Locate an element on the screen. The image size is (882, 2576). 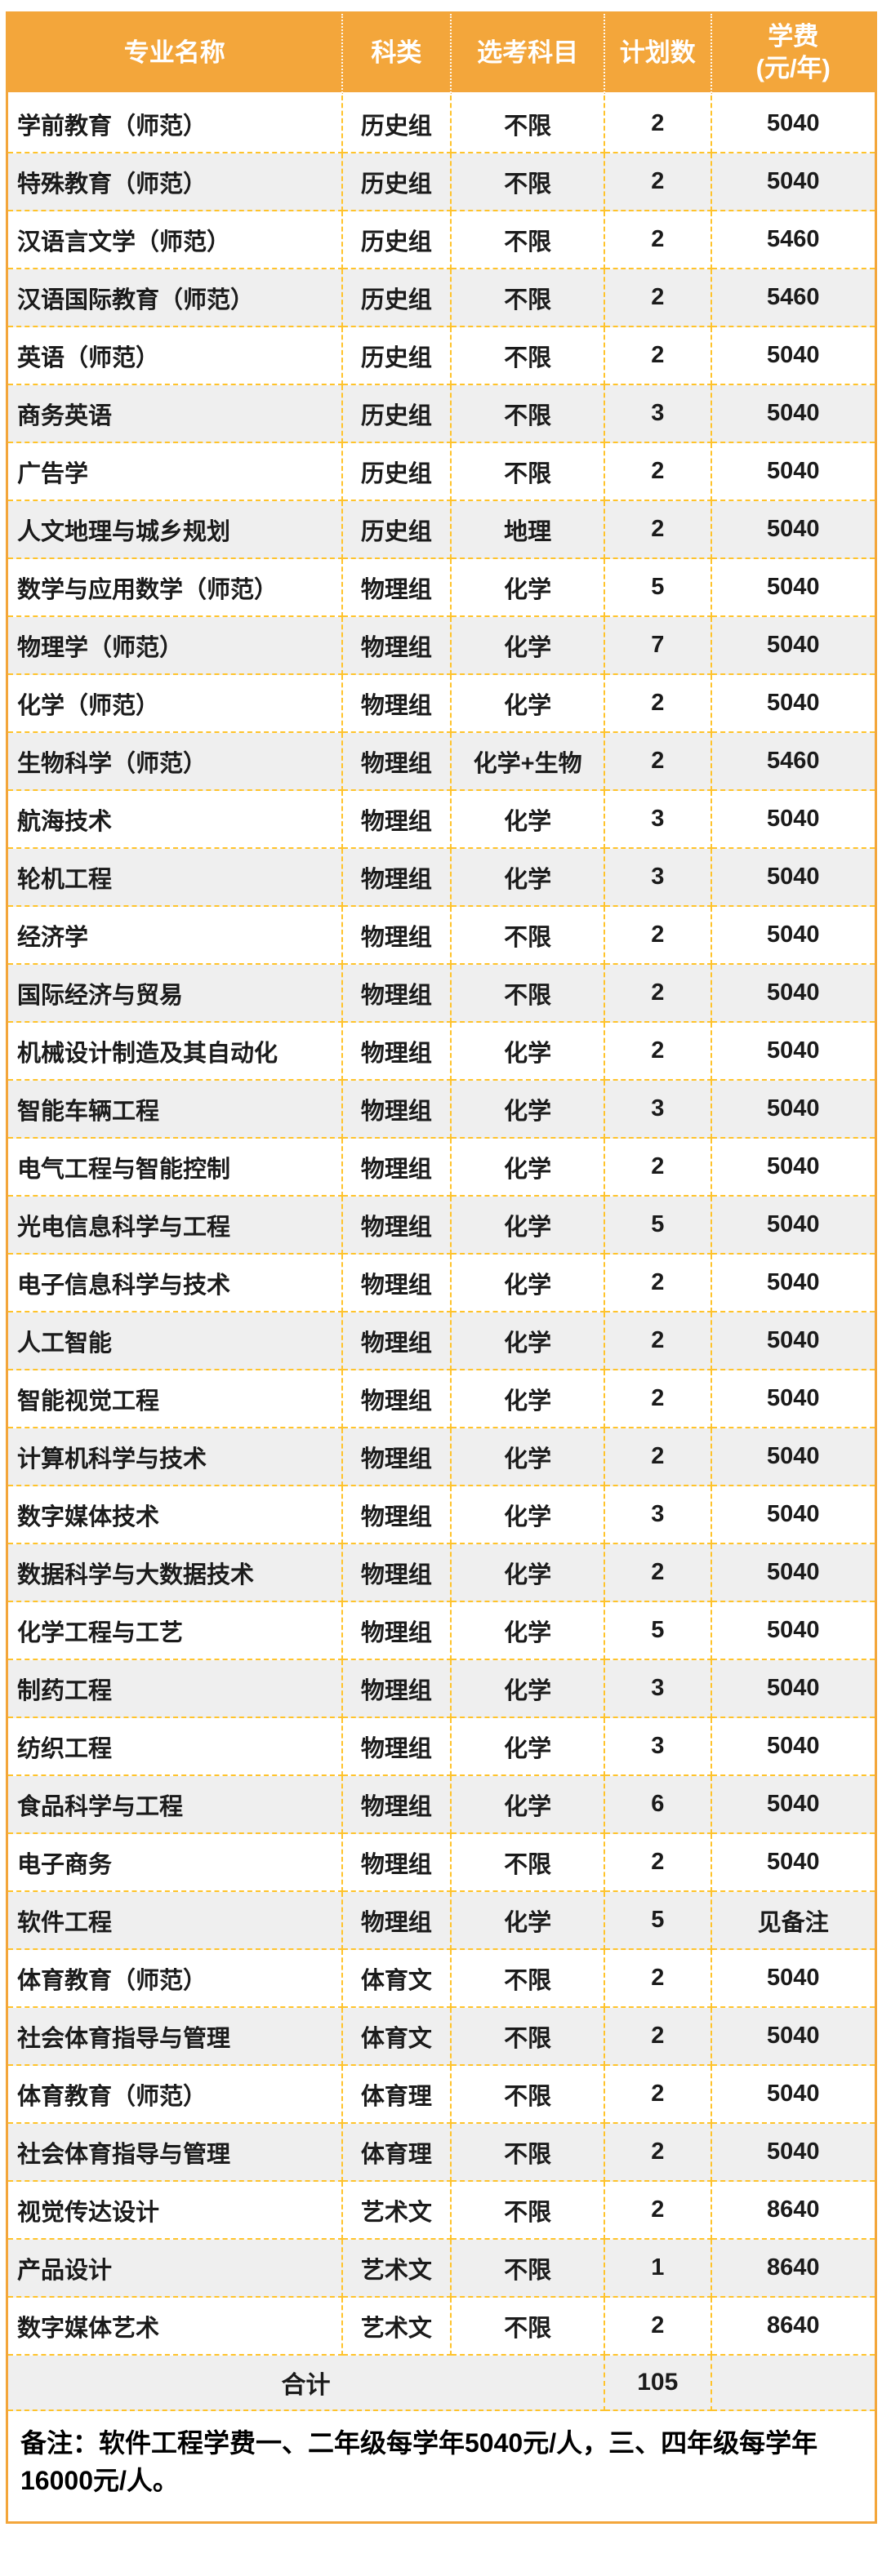
table-row: 汉语言文学（师范） 历史组 不限 2 5460 is located at coordinates (441, 240).